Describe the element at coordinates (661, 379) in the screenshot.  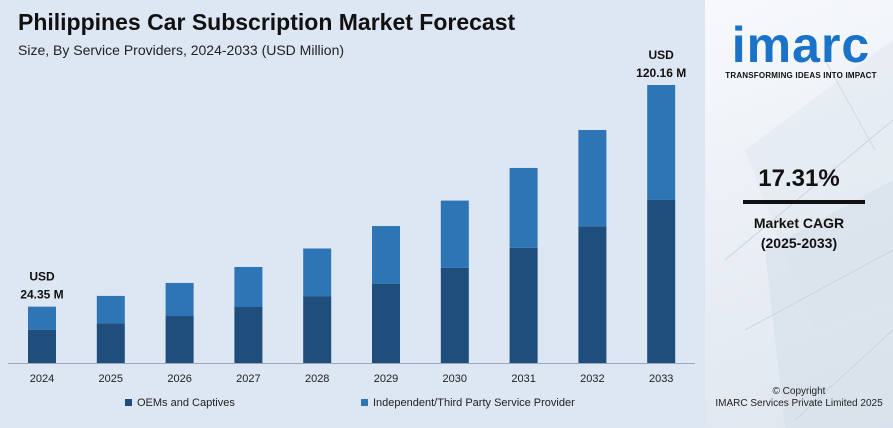
I see `x-tick-label-2033: 2033` at that location.